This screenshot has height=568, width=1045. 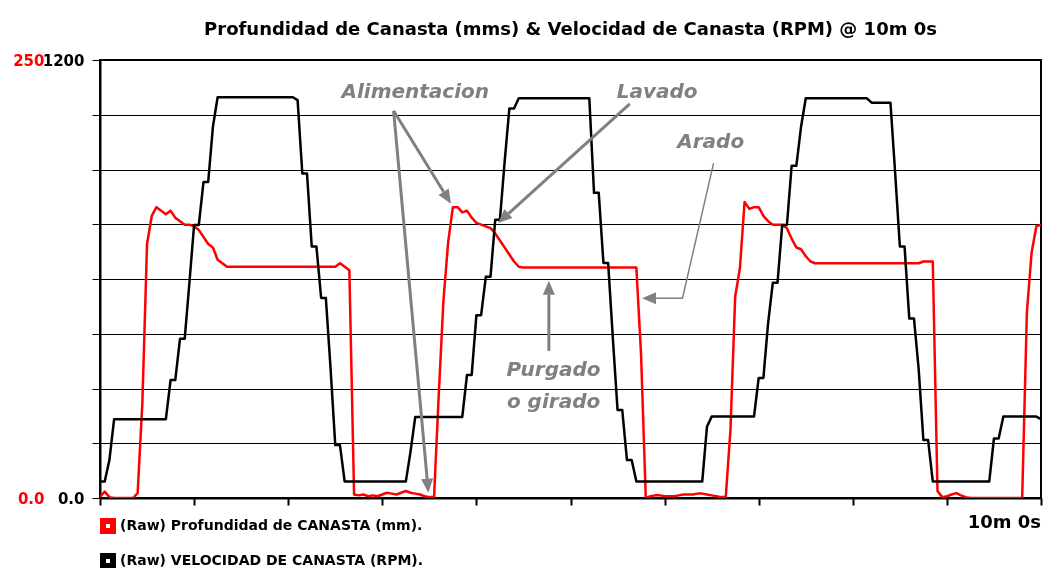 I want to click on chart-title: Profundidad de Canasta (mms) & Velocidad de Canasta (RPM) @ 10m 0s, so click(x=570, y=28).